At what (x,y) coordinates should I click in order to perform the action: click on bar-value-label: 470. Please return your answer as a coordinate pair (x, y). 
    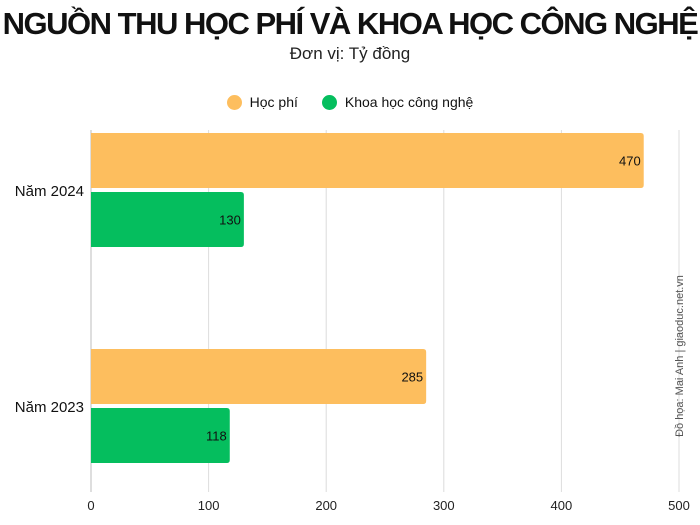
    Looking at the image, I should click on (630, 161).